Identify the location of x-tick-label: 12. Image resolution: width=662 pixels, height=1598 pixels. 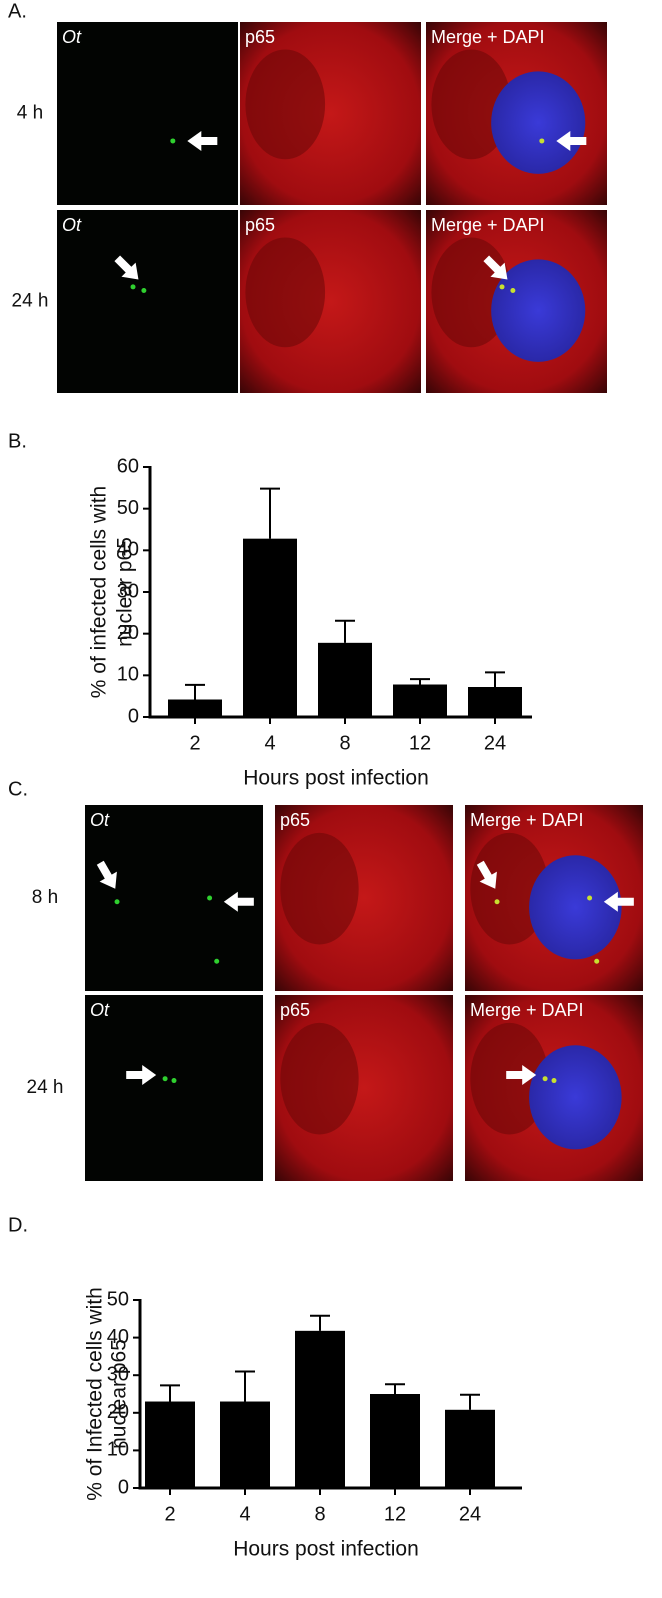
(395, 1514).